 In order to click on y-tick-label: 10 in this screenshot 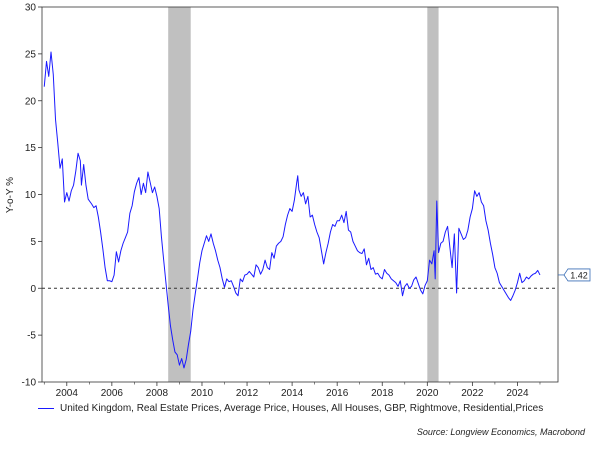, I will do `click(31, 195)`.